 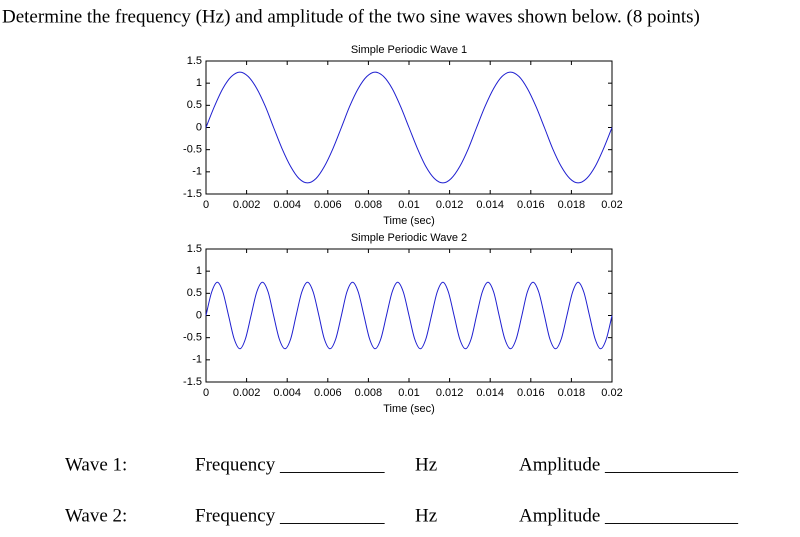 What do you see at coordinates (96, 515) in the screenshot?
I see `wave-label: Wave 2:` at bounding box center [96, 515].